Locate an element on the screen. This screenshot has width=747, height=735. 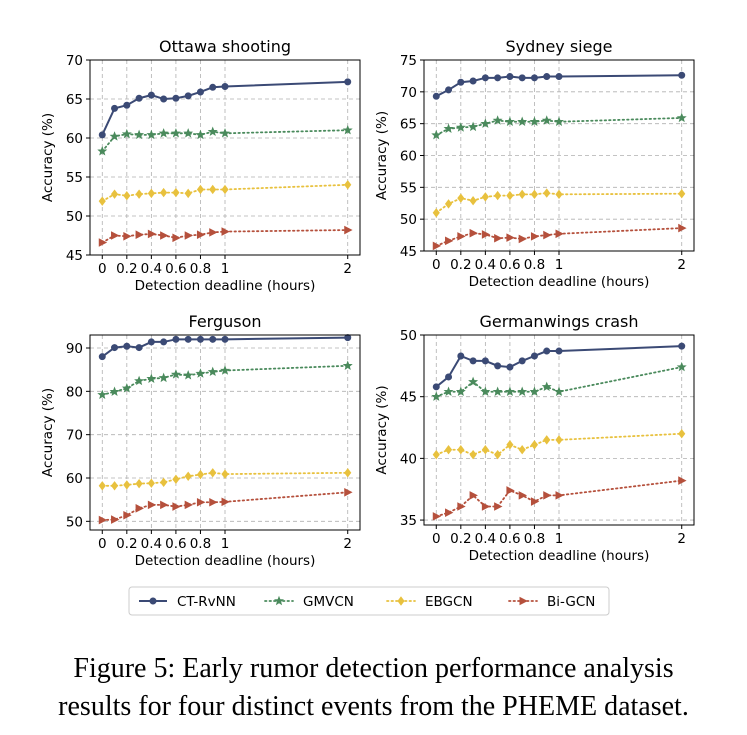
y-tick-label: 65 is located at coordinates (74, 100).